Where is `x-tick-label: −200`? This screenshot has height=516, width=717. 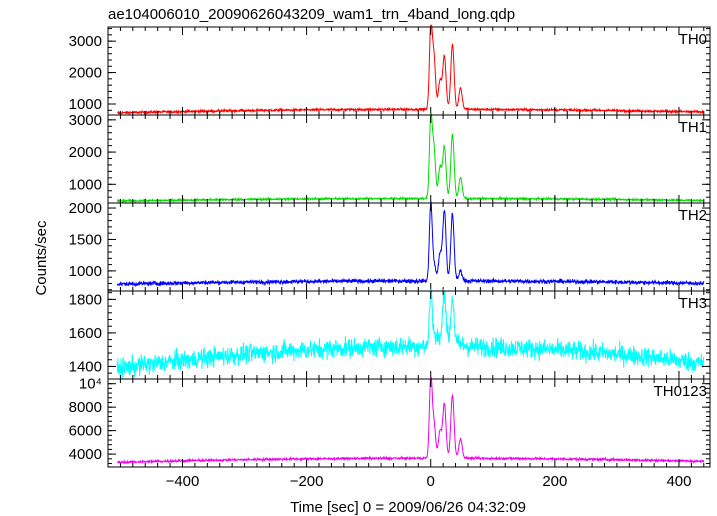 x-tick-label: −200 is located at coordinates (307, 481).